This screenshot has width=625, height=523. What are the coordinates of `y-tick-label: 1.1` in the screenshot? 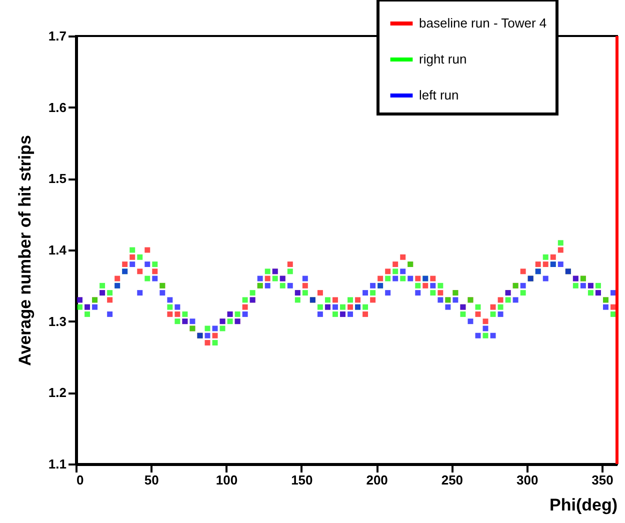 It's located at (57, 464).